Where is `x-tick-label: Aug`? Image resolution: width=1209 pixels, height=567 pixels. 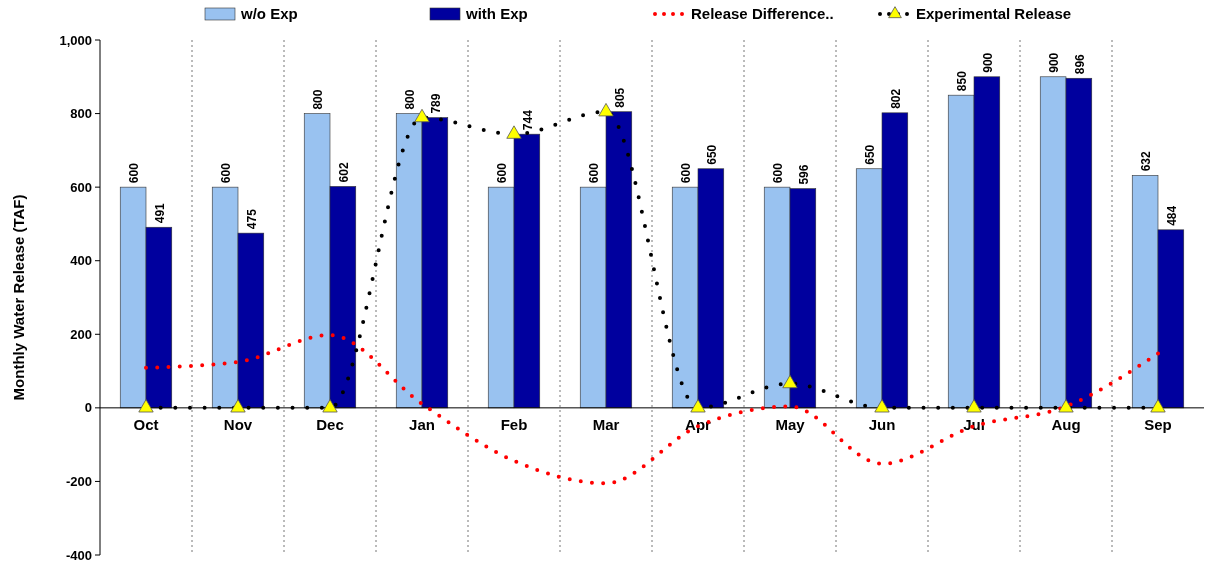 x-tick-label: Aug is located at coordinates (1066, 424).